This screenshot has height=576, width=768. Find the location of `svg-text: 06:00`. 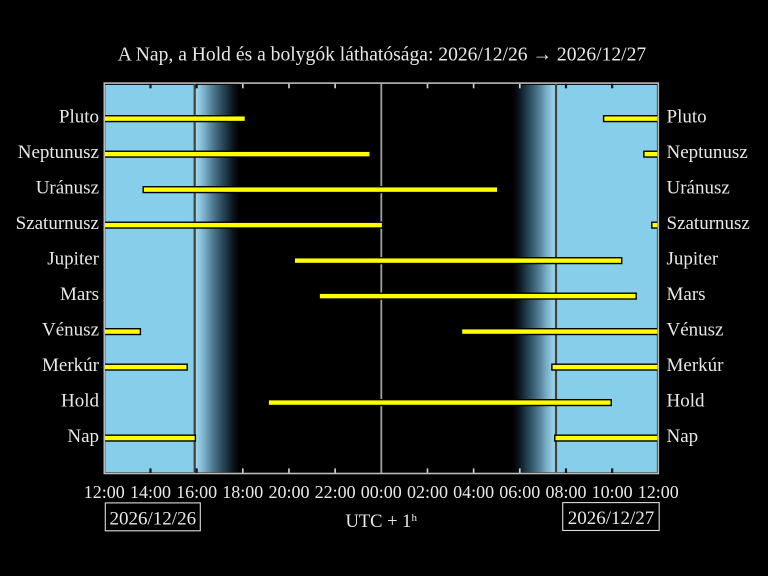

svg-text: 06:00 is located at coordinates (519, 492).